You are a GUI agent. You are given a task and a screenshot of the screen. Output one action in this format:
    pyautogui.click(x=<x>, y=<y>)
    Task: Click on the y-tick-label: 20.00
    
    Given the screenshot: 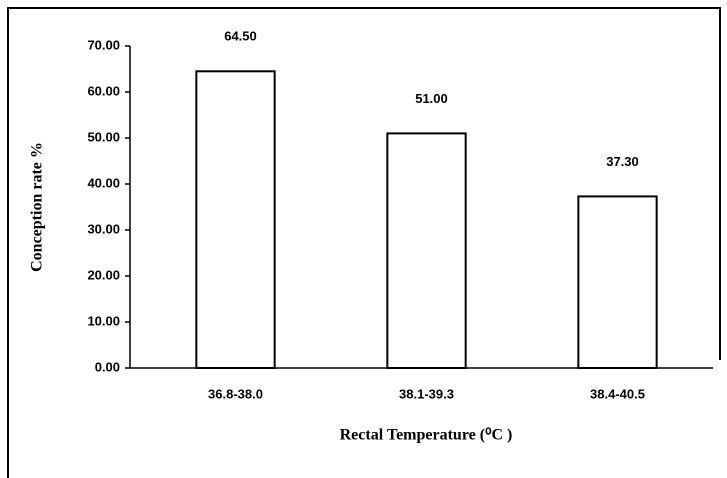 What is the action you would take?
    pyautogui.click(x=103, y=274)
    